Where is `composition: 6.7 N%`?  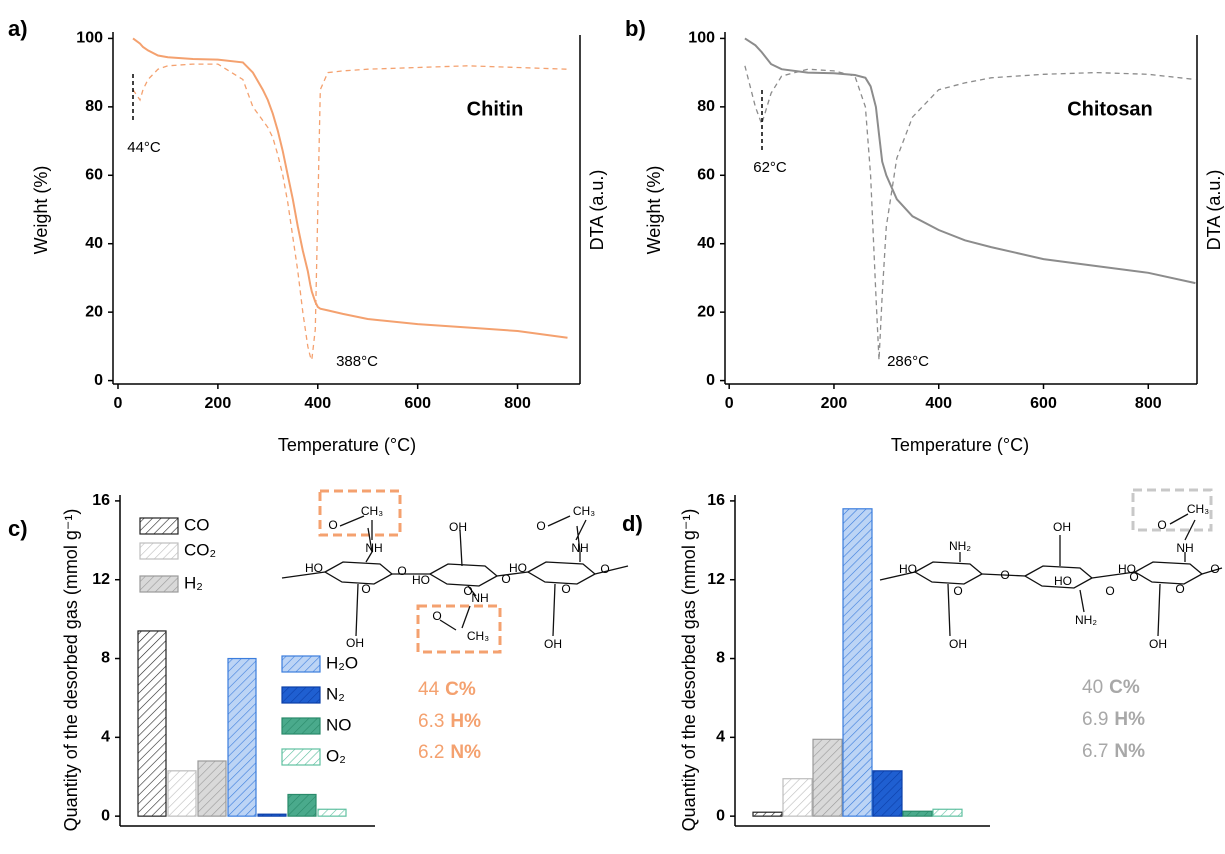 composition: 6.7 N% is located at coordinates (1113, 751).